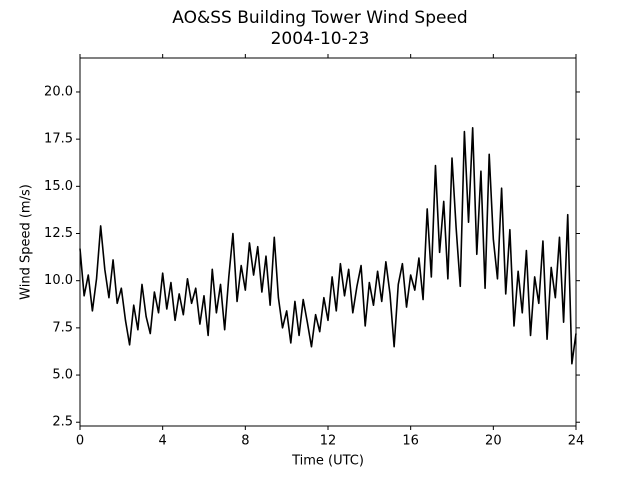  I want to click on x-tick-label: 24, so click(576, 441).